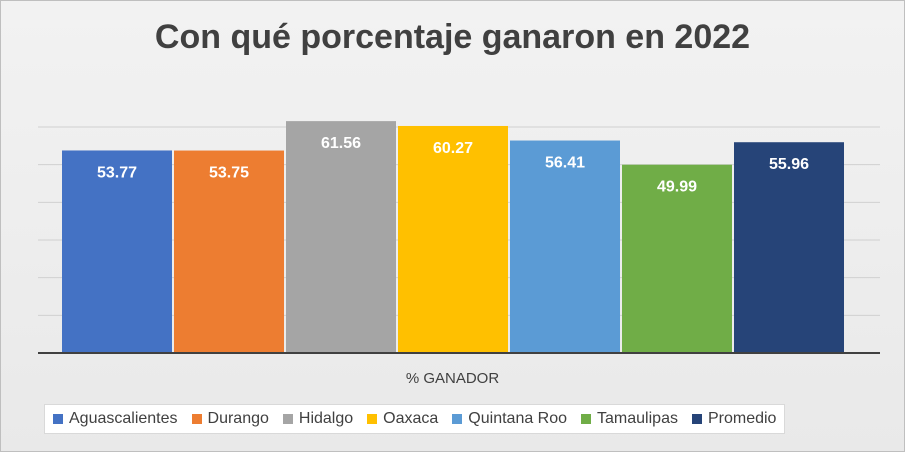 The width and height of the screenshot is (905, 452). Describe the element at coordinates (341, 143) in the screenshot. I see `data-label: 61.56` at that location.